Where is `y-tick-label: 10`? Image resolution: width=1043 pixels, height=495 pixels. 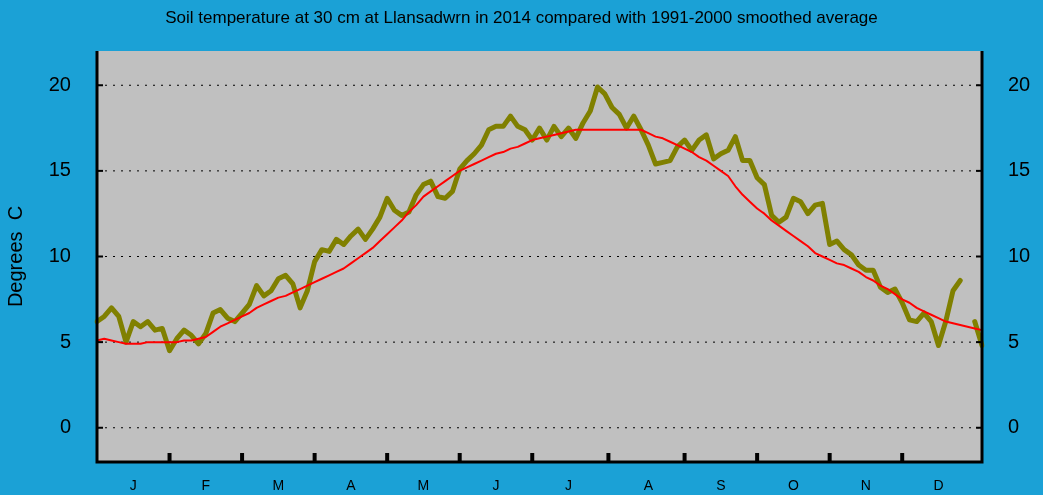
y-tick-label: 10 is located at coordinates (59, 255).